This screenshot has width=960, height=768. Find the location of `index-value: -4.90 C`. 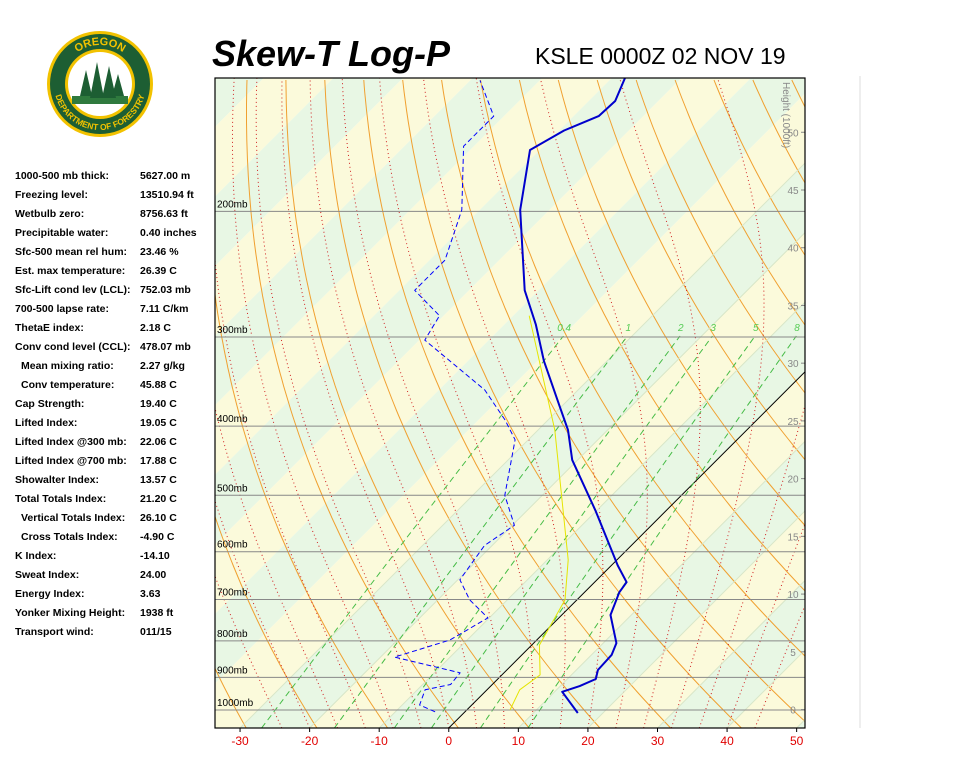

index-value: -4.90 C is located at coordinates (157, 537).